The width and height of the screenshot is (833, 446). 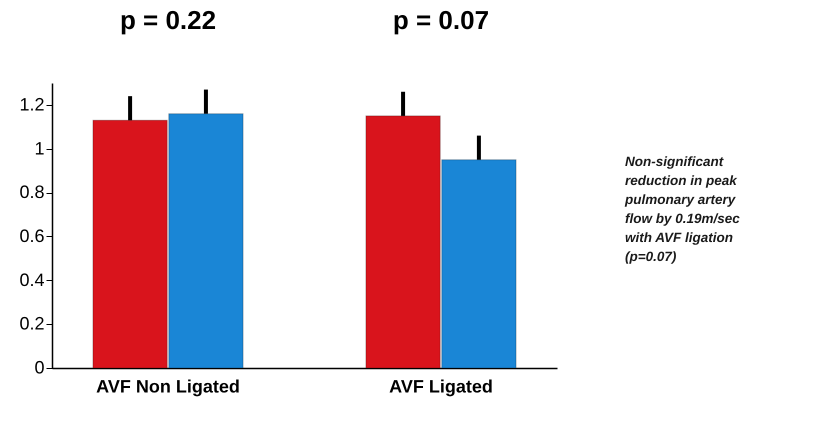 What do you see at coordinates (31, 104) in the screenshot?
I see `y-tick-label: 1.2` at bounding box center [31, 104].